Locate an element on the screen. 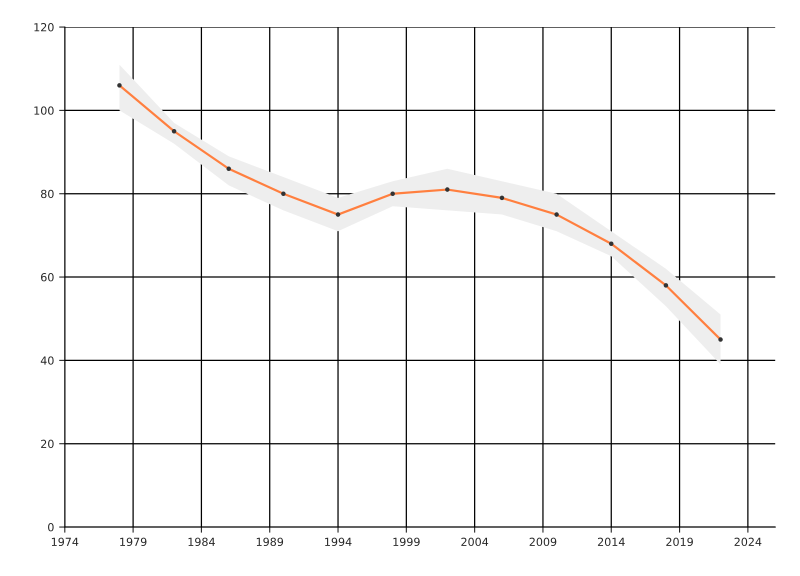  x-tick-label: 1994 is located at coordinates (338, 542).